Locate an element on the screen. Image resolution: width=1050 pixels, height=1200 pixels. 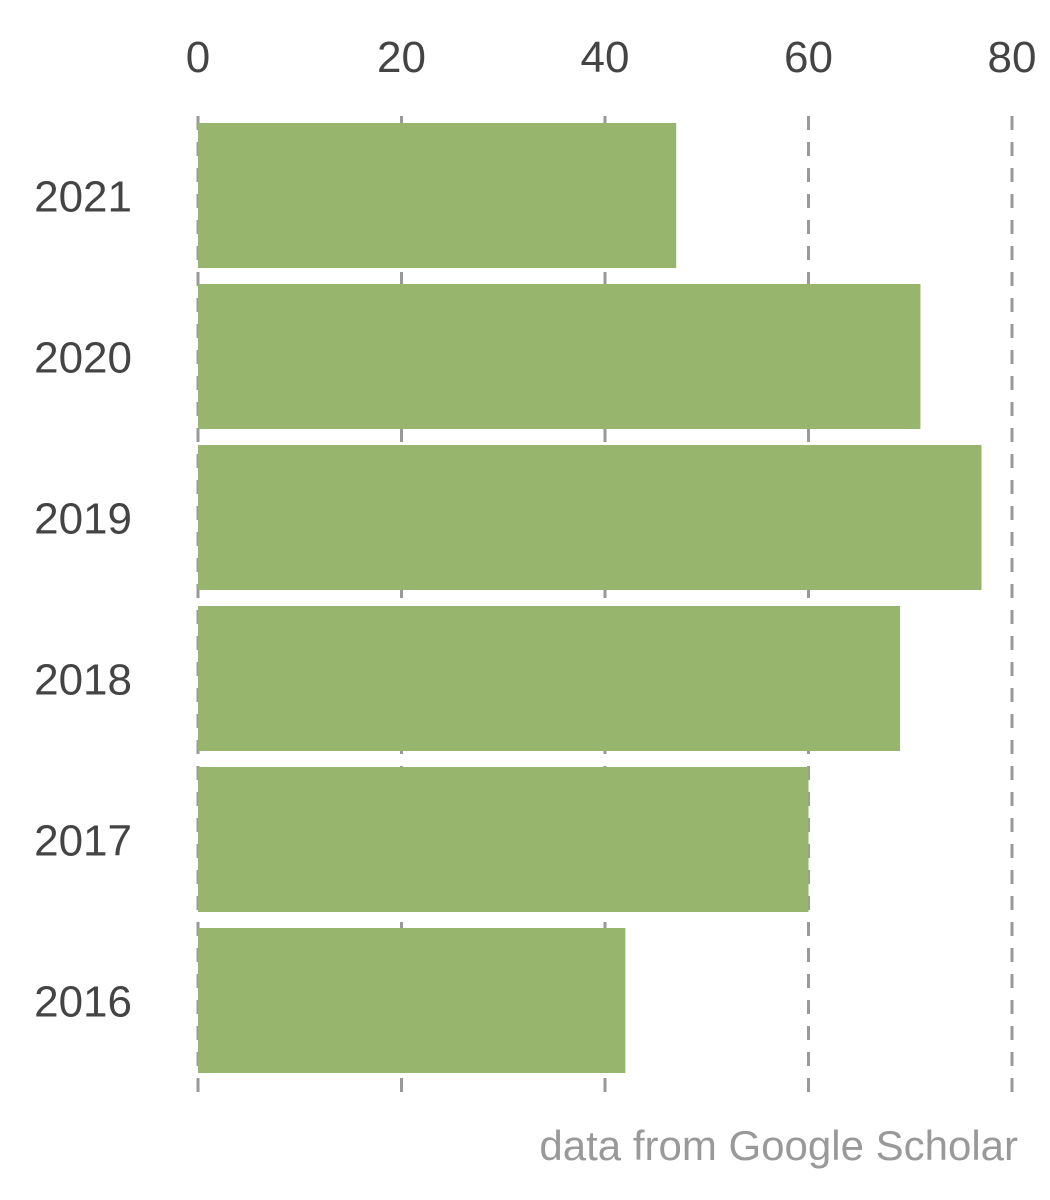
y-tick-label-2017: 2017 is located at coordinates (83, 841).